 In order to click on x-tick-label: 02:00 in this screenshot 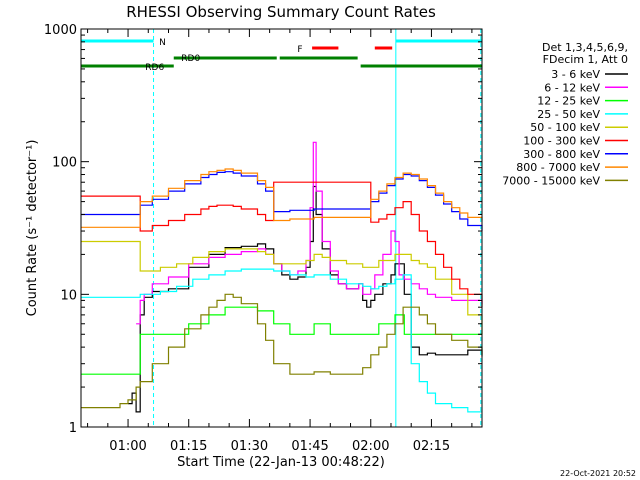, I will do `click(370, 446)`.